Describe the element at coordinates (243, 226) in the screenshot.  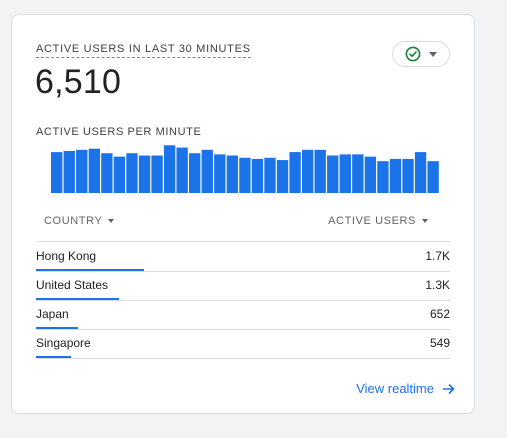
I see `table-header: COUNTRY ACTIVE USERS` at that location.